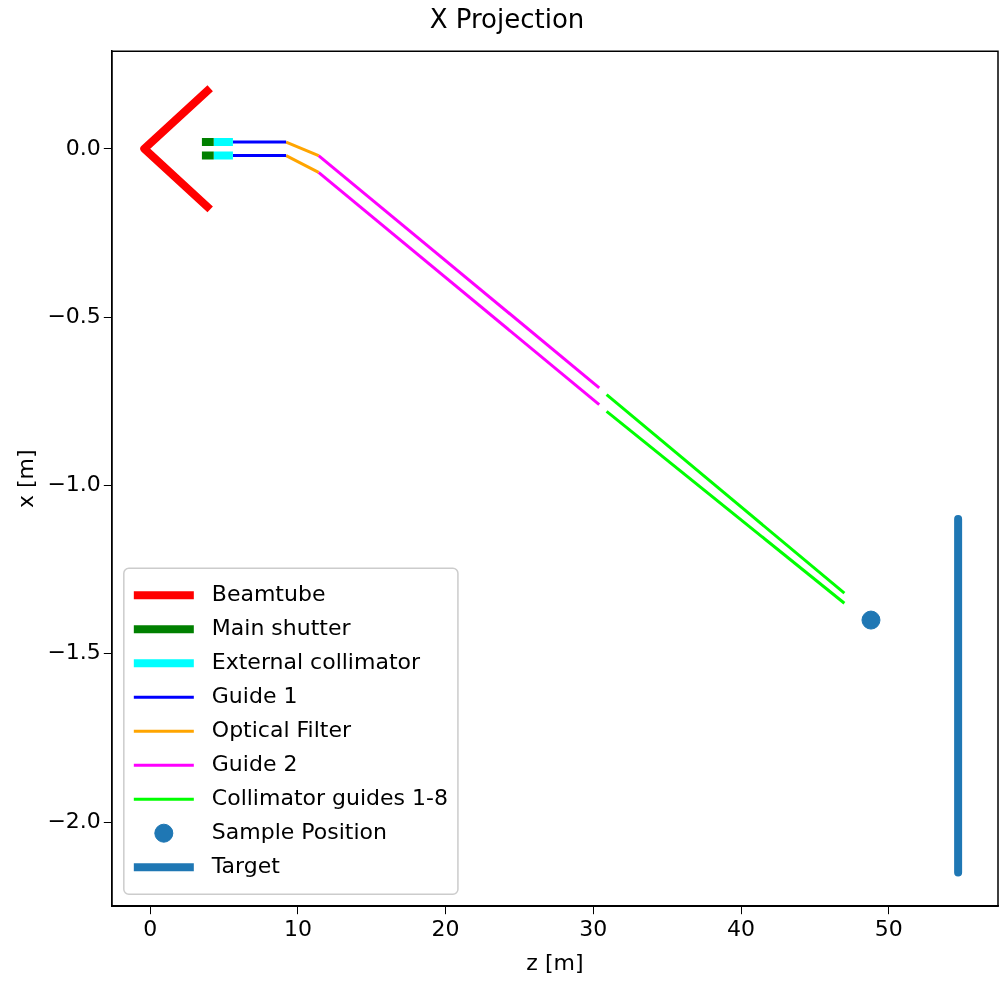  What do you see at coordinates (299, 831) in the screenshot?
I see `legend-label: Sample Position` at bounding box center [299, 831].